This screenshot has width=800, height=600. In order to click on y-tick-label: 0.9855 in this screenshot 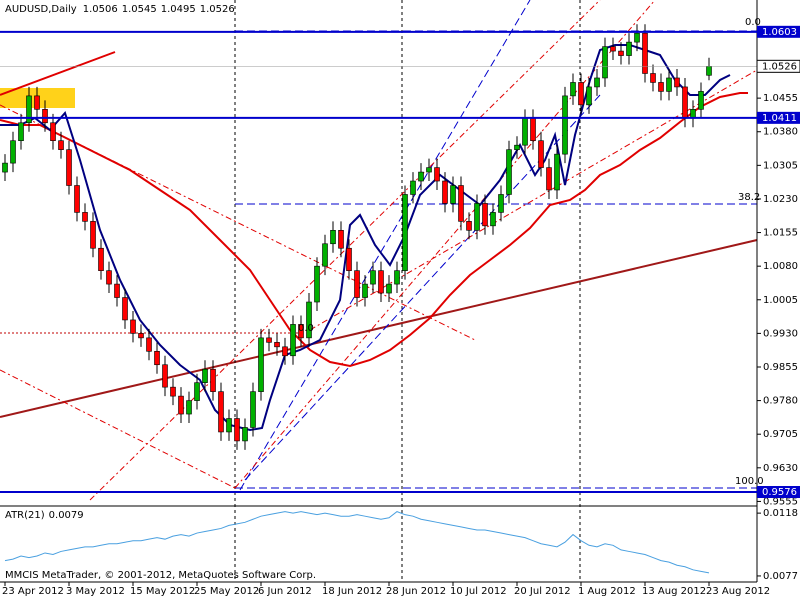, I will do `click(780, 367)`.